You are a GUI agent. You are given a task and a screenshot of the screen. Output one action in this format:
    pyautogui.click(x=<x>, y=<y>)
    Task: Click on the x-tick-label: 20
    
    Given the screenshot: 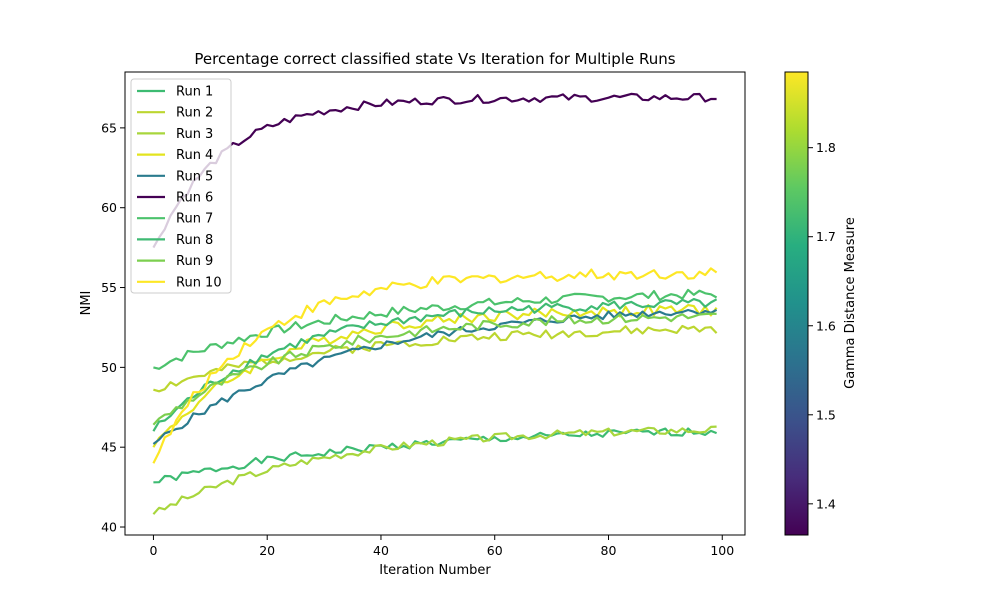 What is the action you would take?
    pyautogui.click(x=267, y=550)
    